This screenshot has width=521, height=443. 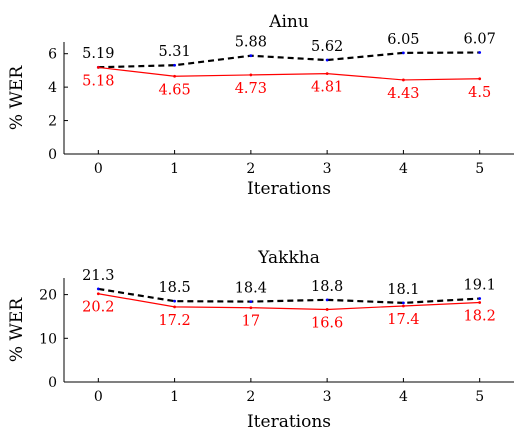 I want to click on data-label: 4.43, so click(x=403, y=94).